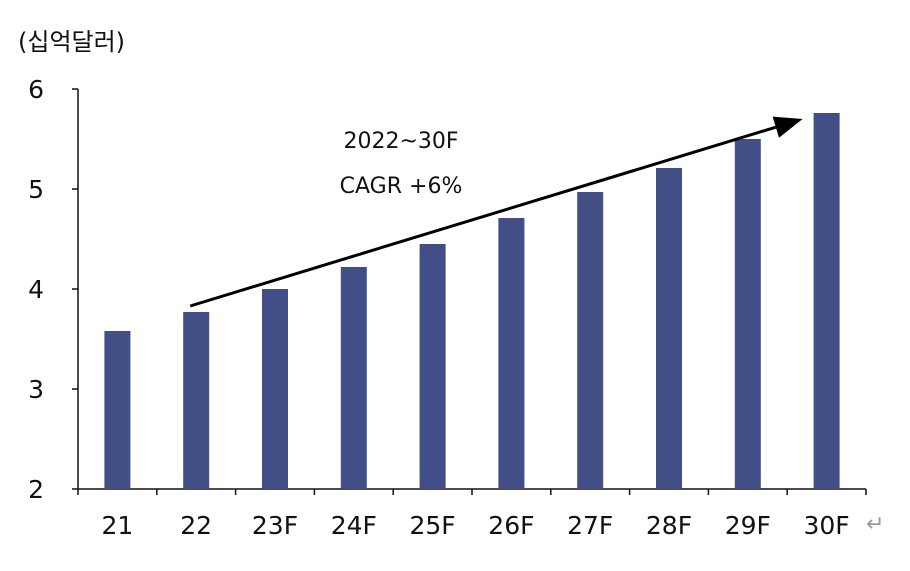 The height and width of the screenshot is (571, 910). Describe the element at coordinates (354, 525) in the screenshot. I see `x-tick-label: 24F` at that location.